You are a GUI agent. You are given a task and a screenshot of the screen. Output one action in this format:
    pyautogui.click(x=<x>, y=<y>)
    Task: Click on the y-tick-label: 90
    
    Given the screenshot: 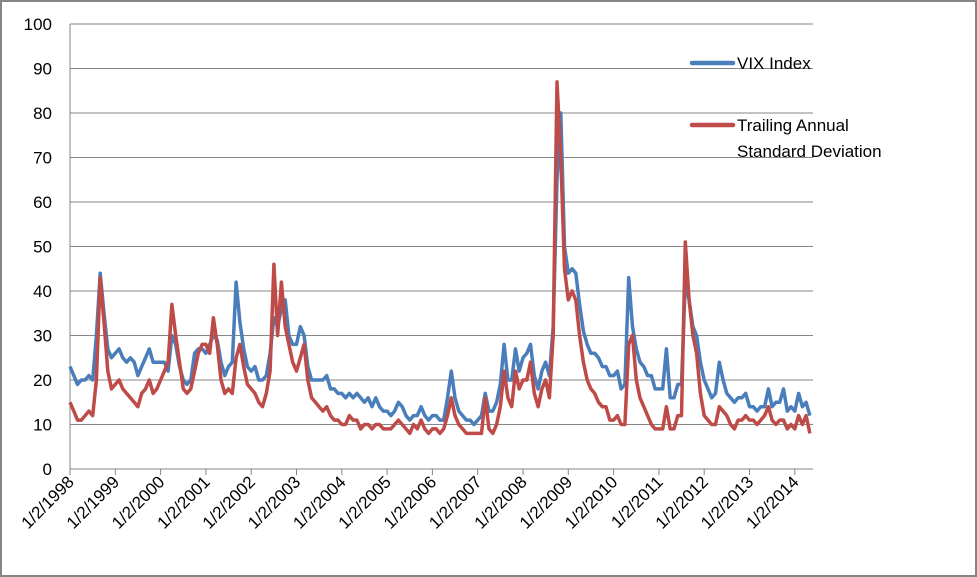 What is the action you would take?
    pyautogui.click(x=42, y=69)
    